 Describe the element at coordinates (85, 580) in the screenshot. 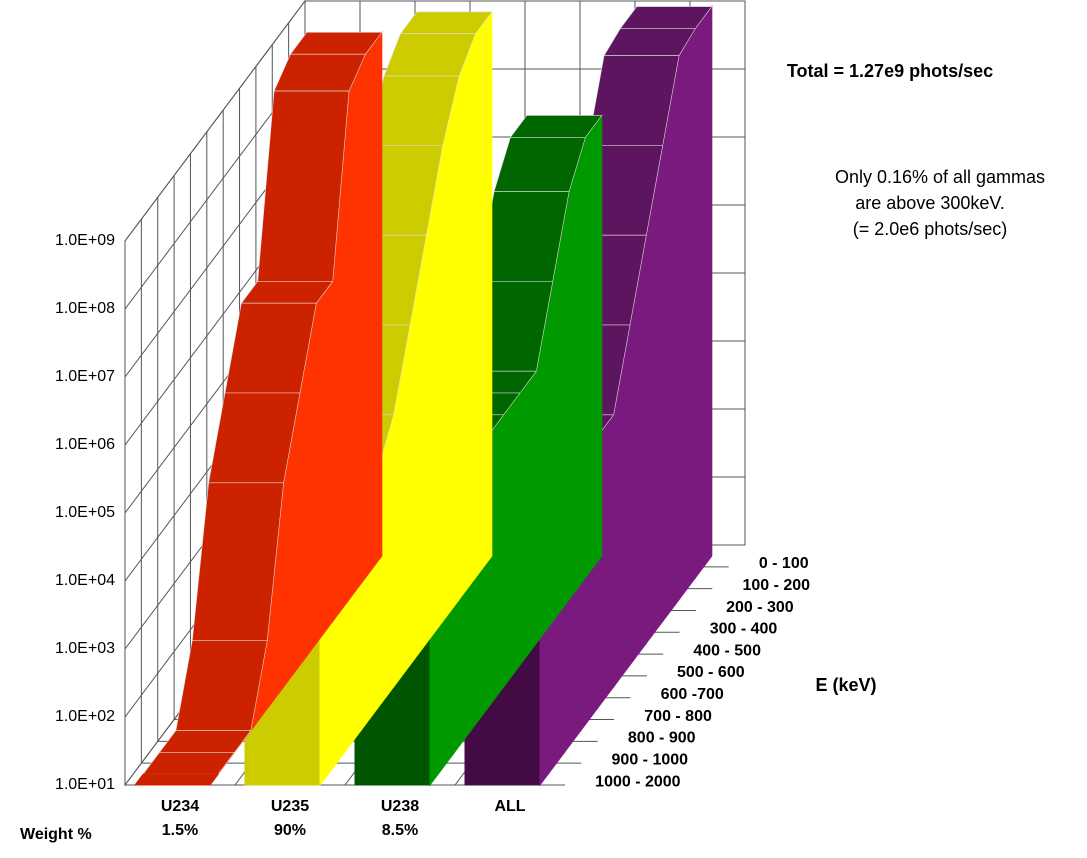

I see `y-tick-label: 1.0E+04` at that location.